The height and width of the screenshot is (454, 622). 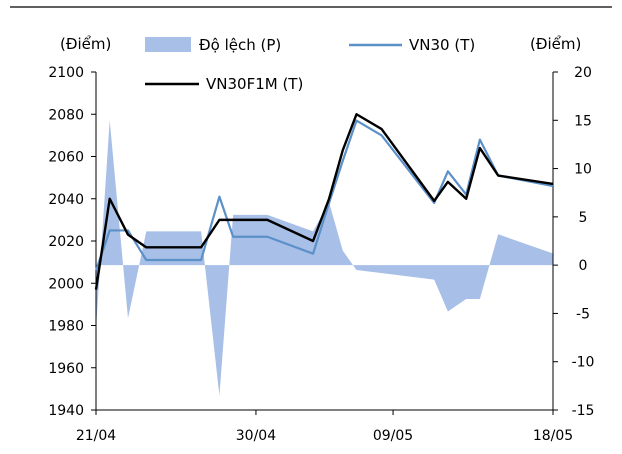 What do you see at coordinates (583, 314) in the screenshot?
I see `right-tick-label: -5` at bounding box center [583, 314].